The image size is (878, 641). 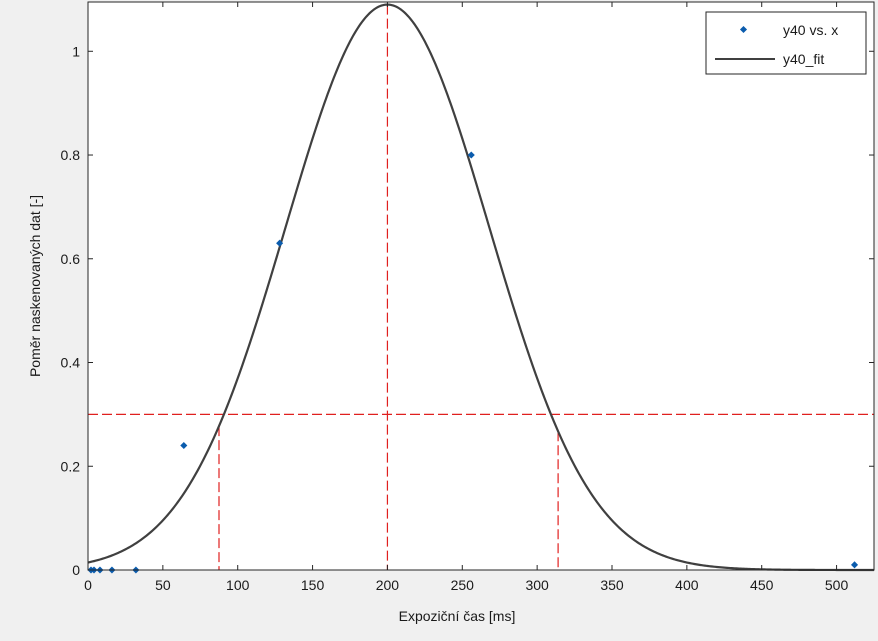 I want to click on legend-label-fit: y40_fit, so click(x=803, y=59).